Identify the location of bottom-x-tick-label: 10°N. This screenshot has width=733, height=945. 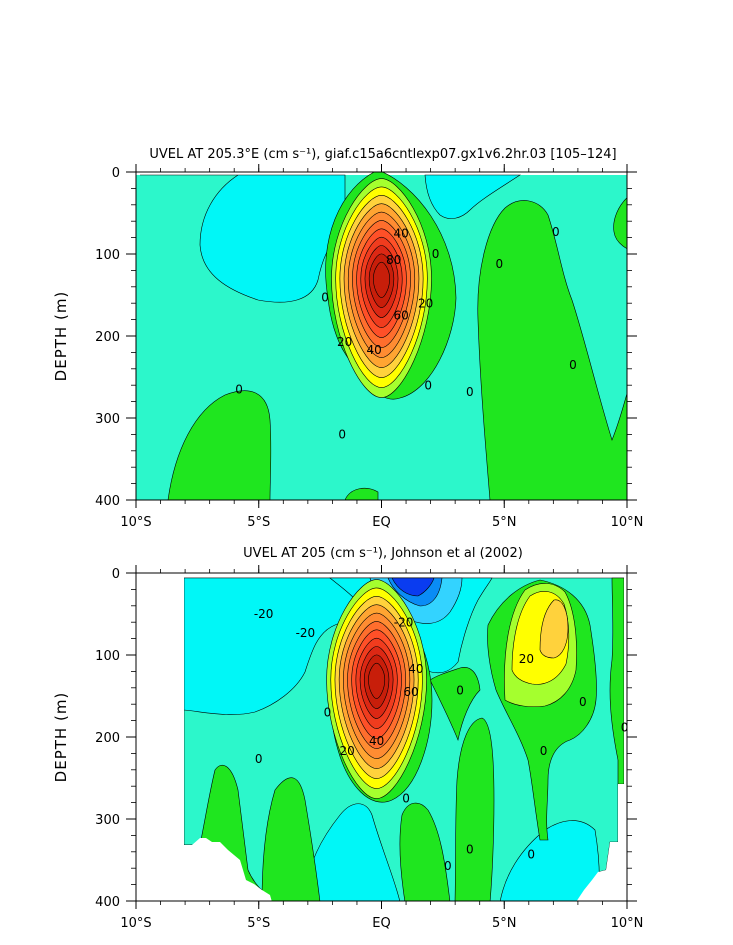
(627, 923).